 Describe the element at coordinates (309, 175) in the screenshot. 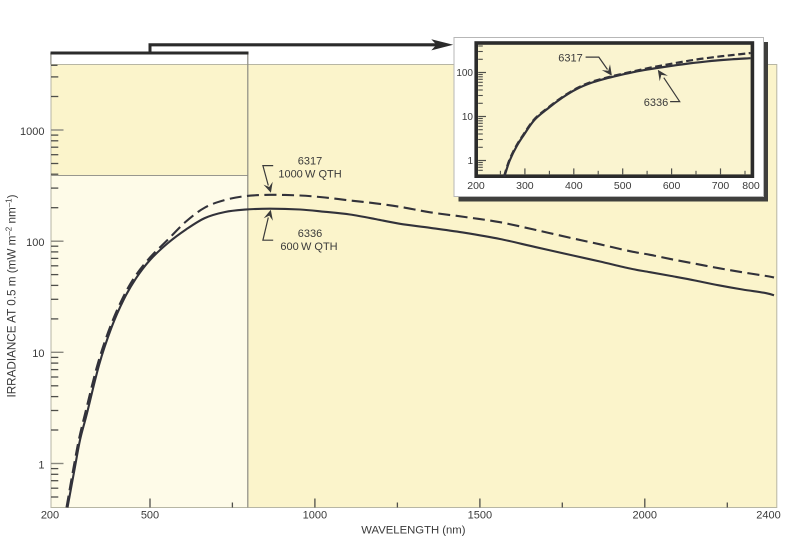

I see `svg-text: 1000 W QTH` at that location.